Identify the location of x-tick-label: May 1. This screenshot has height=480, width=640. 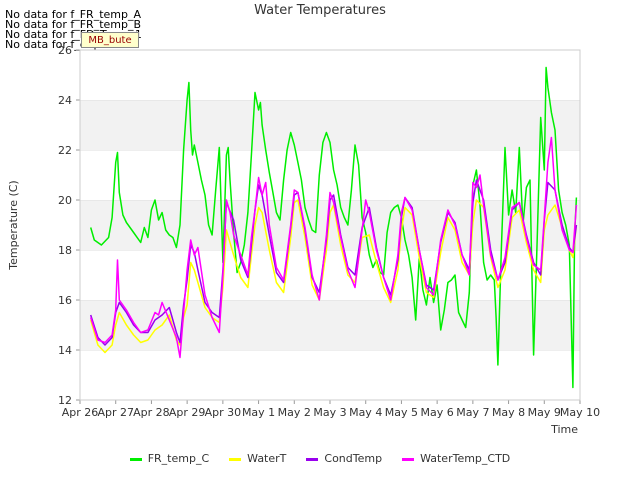
(258, 412).